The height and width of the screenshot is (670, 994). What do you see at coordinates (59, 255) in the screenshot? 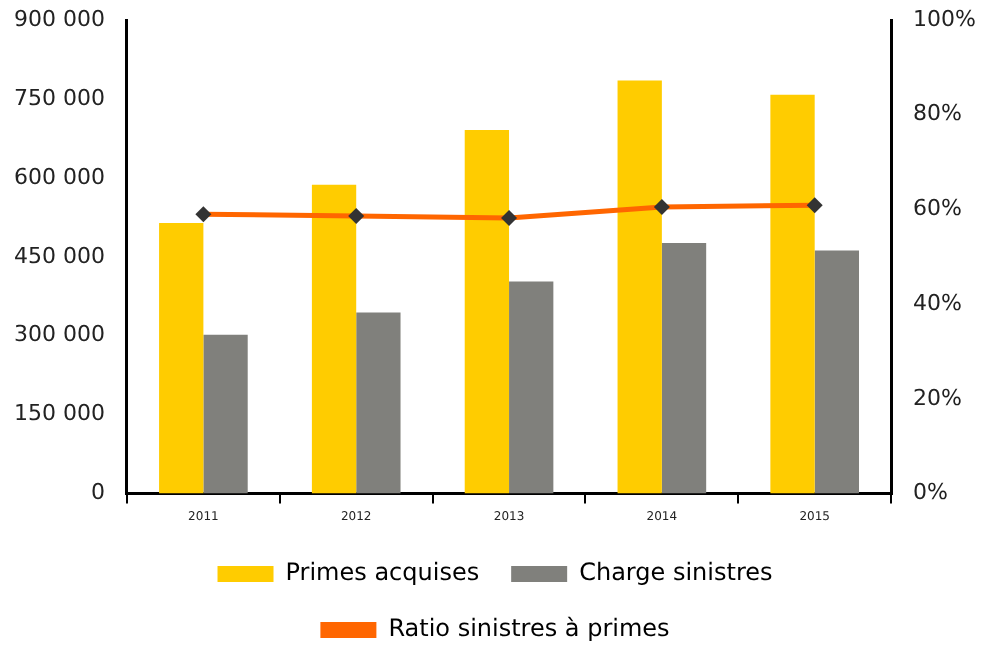
I see `y-tick-label: 450 000` at bounding box center [59, 255].